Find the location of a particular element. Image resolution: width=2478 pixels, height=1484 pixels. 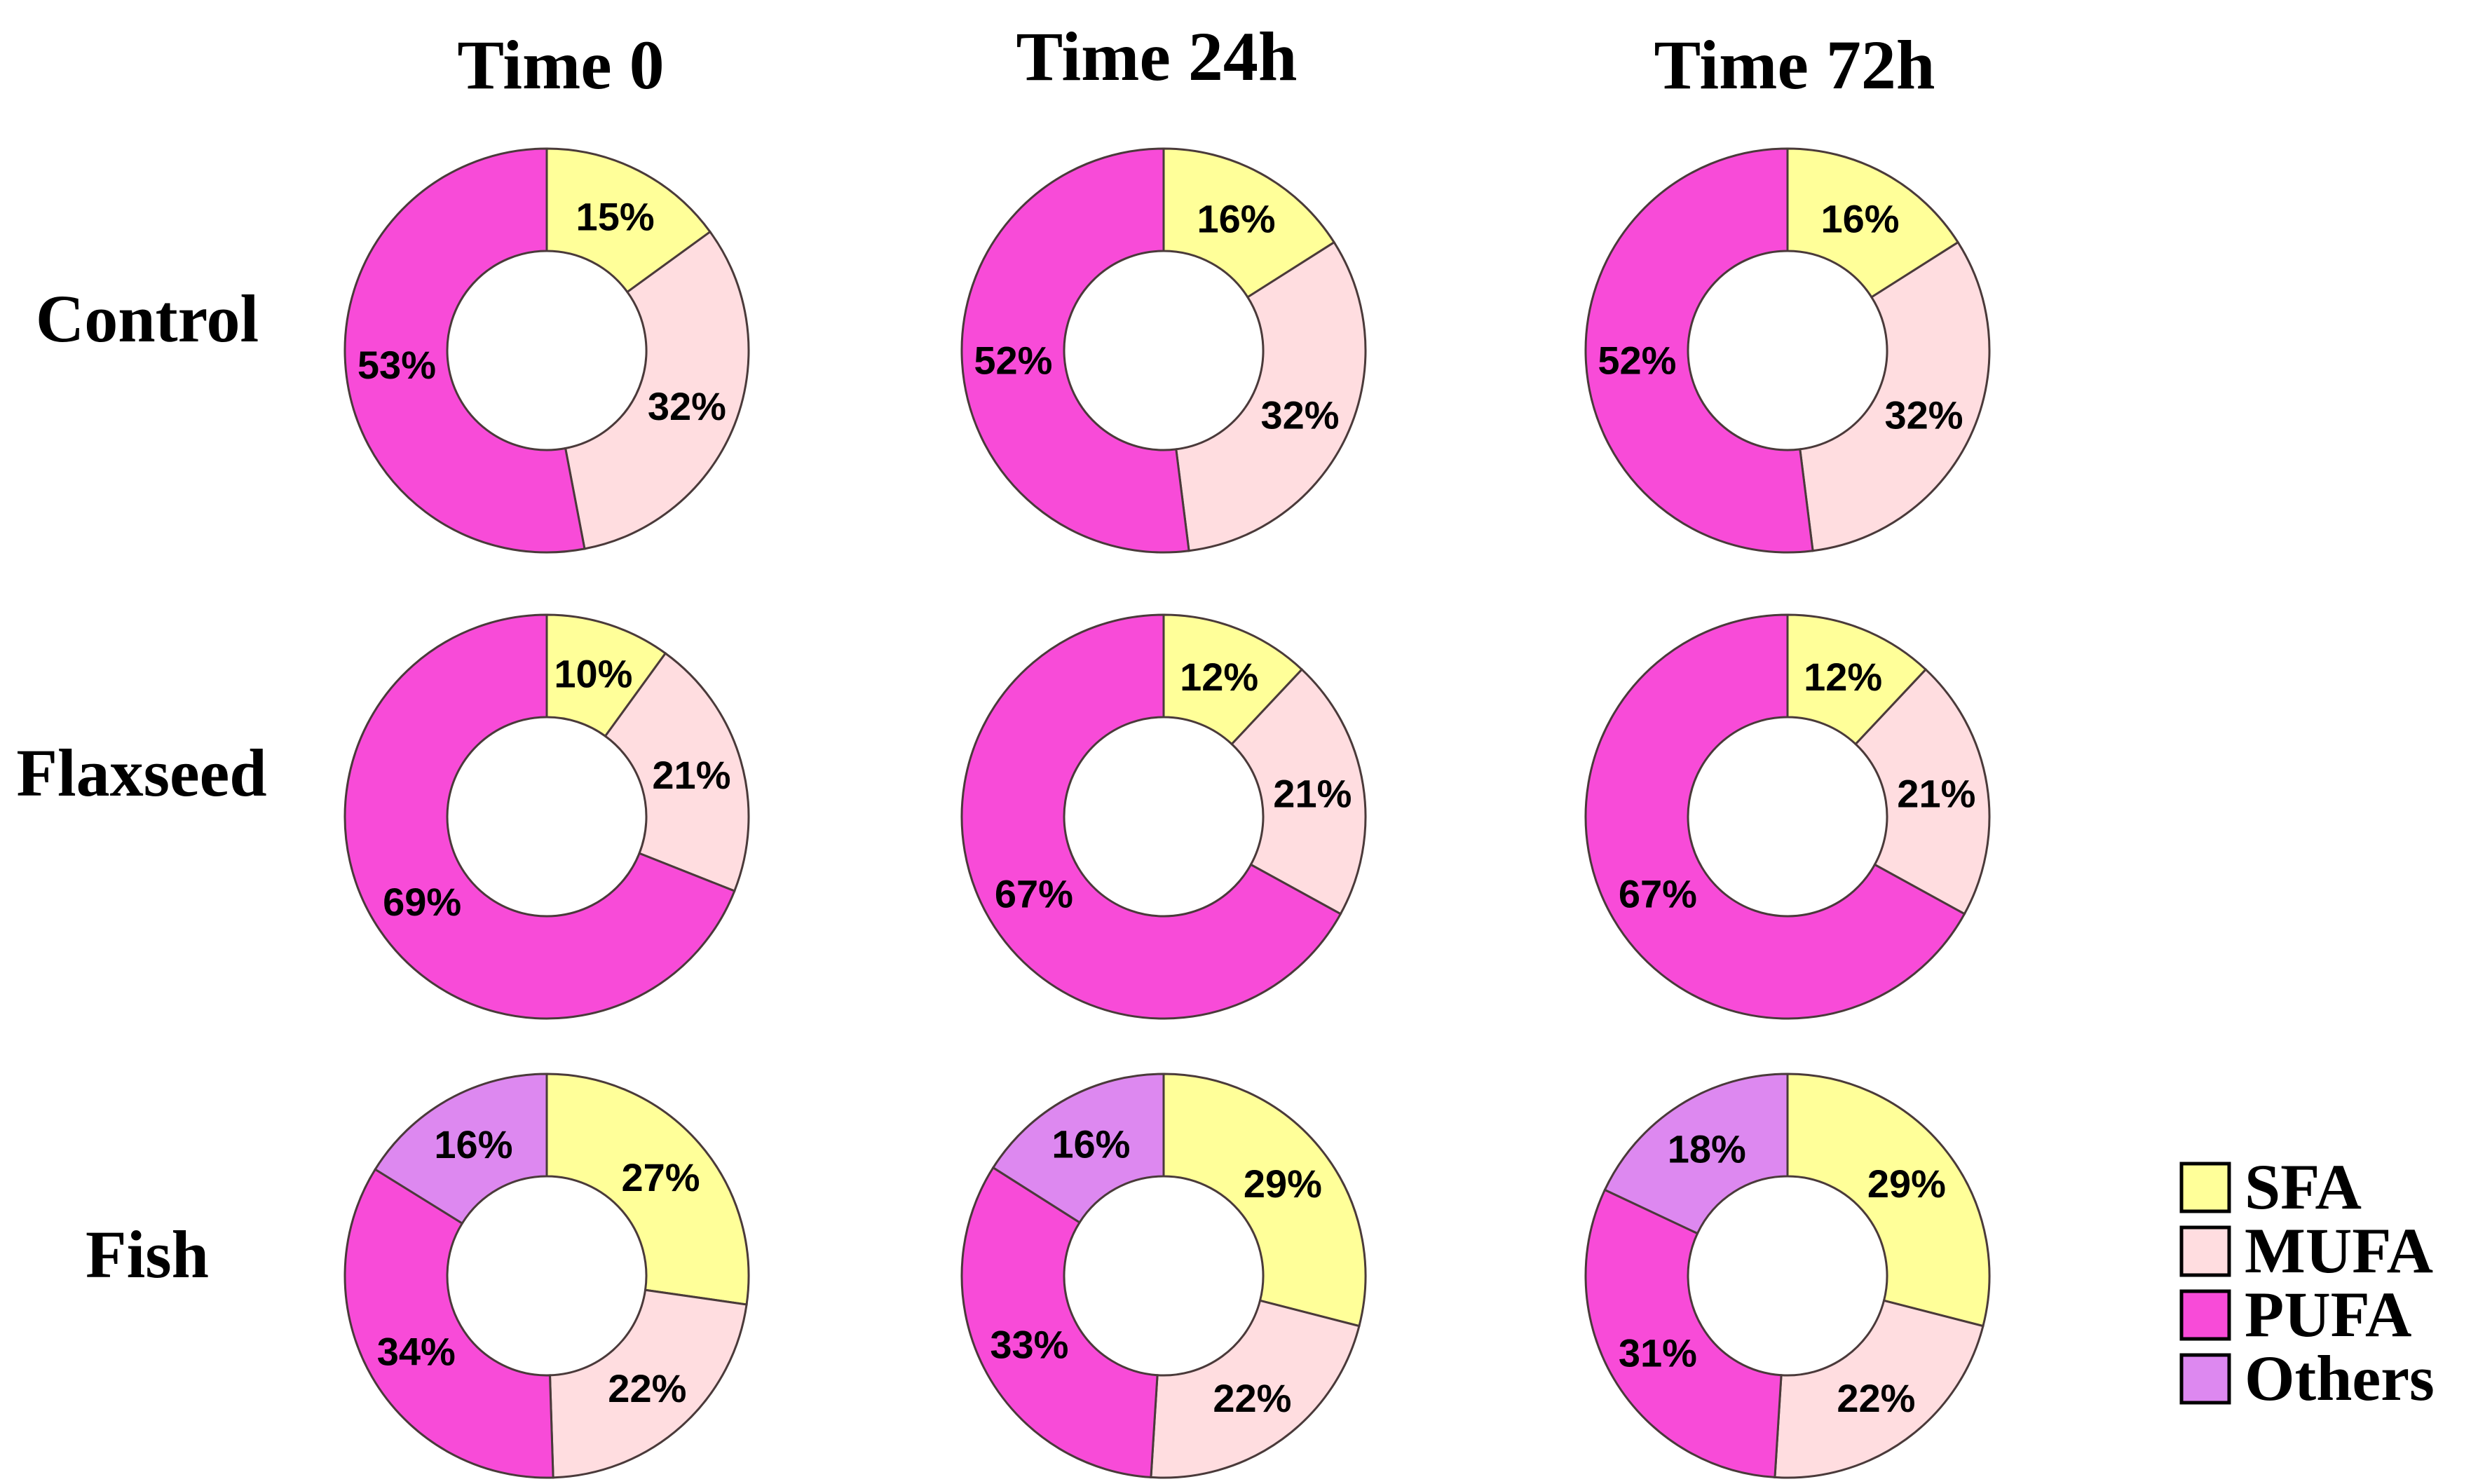

slice-label-pufa: 33% is located at coordinates (1029, 1345).